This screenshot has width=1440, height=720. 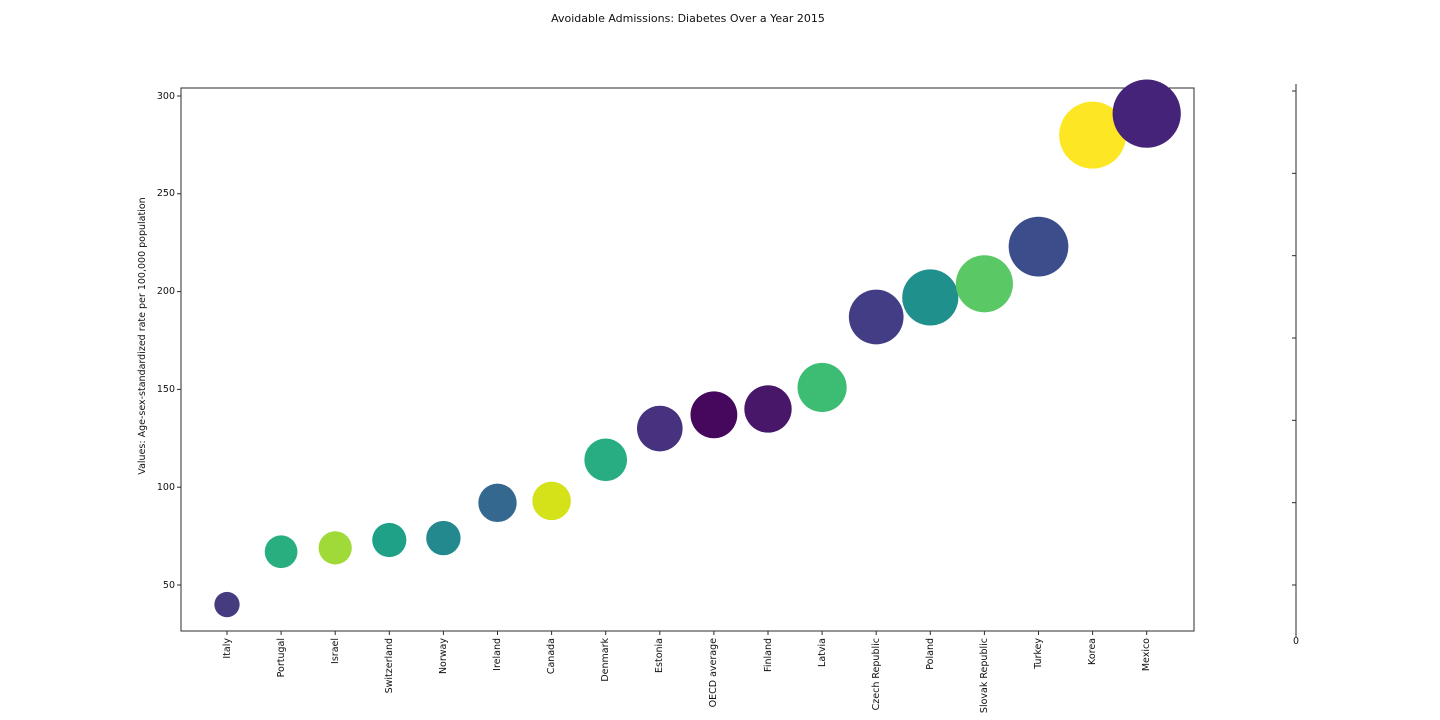 What do you see at coordinates (227, 604) in the screenshot?
I see `bubble-italy` at bounding box center [227, 604].